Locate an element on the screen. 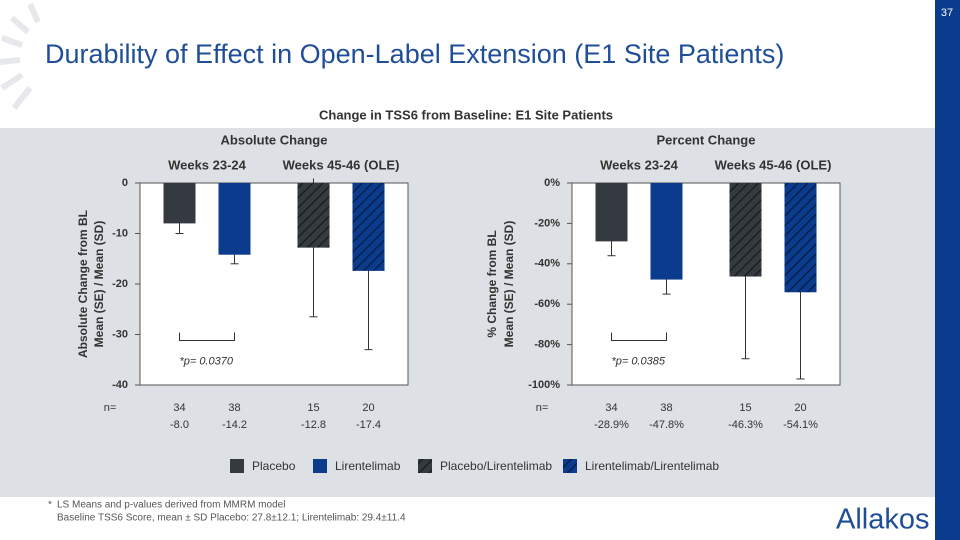  y-tick-label: -10 is located at coordinates (120, 233).